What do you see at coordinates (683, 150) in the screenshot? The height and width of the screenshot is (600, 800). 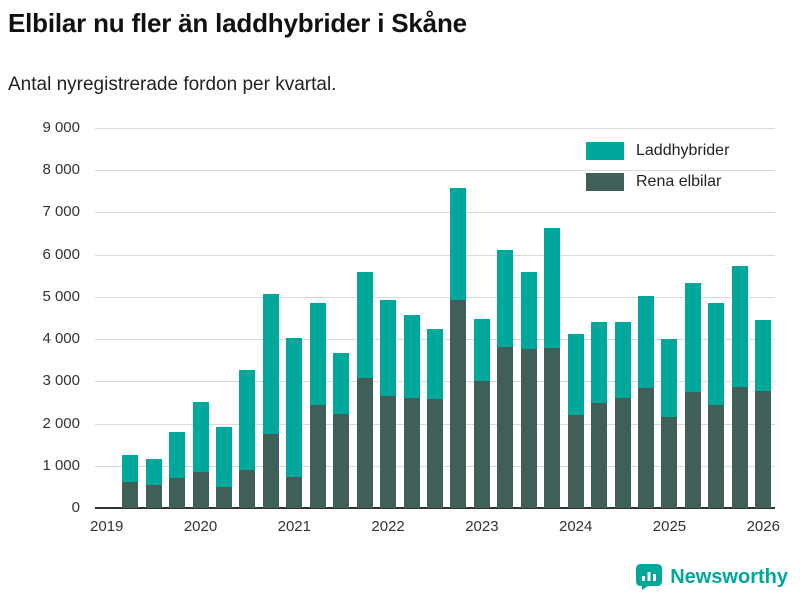 I see `legend-label-laddhybrider: Laddhybrider` at bounding box center [683, 150].